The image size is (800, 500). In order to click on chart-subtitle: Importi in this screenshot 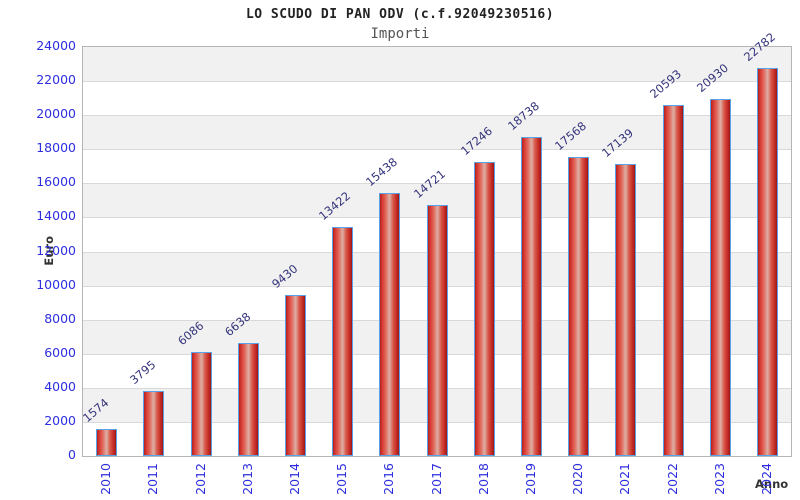, I will do `click(400, 34)`.